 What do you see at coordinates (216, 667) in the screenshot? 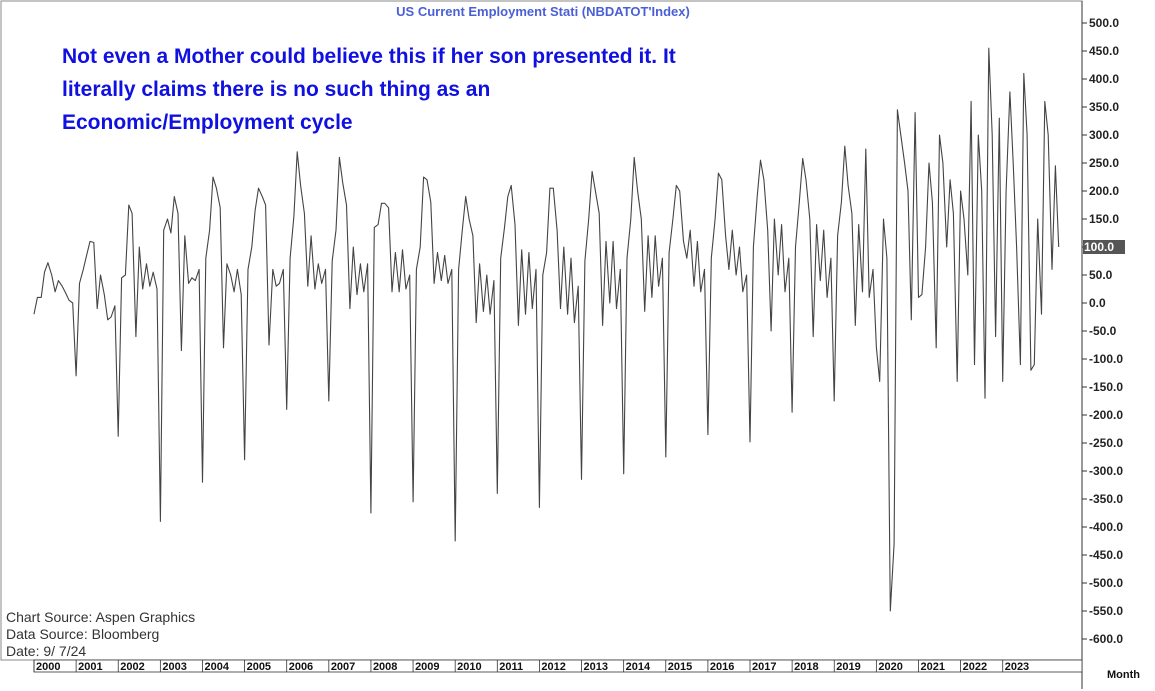
I see `x-tick-label: 2004` at bounding box center [216, 667].